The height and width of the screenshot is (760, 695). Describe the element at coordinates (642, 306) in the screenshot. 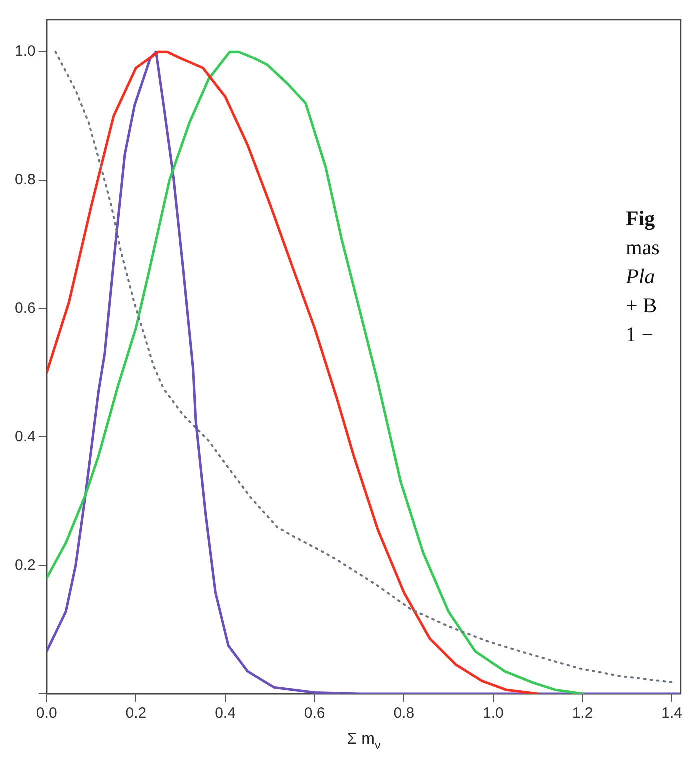

I see `annotation: + B` at that location.